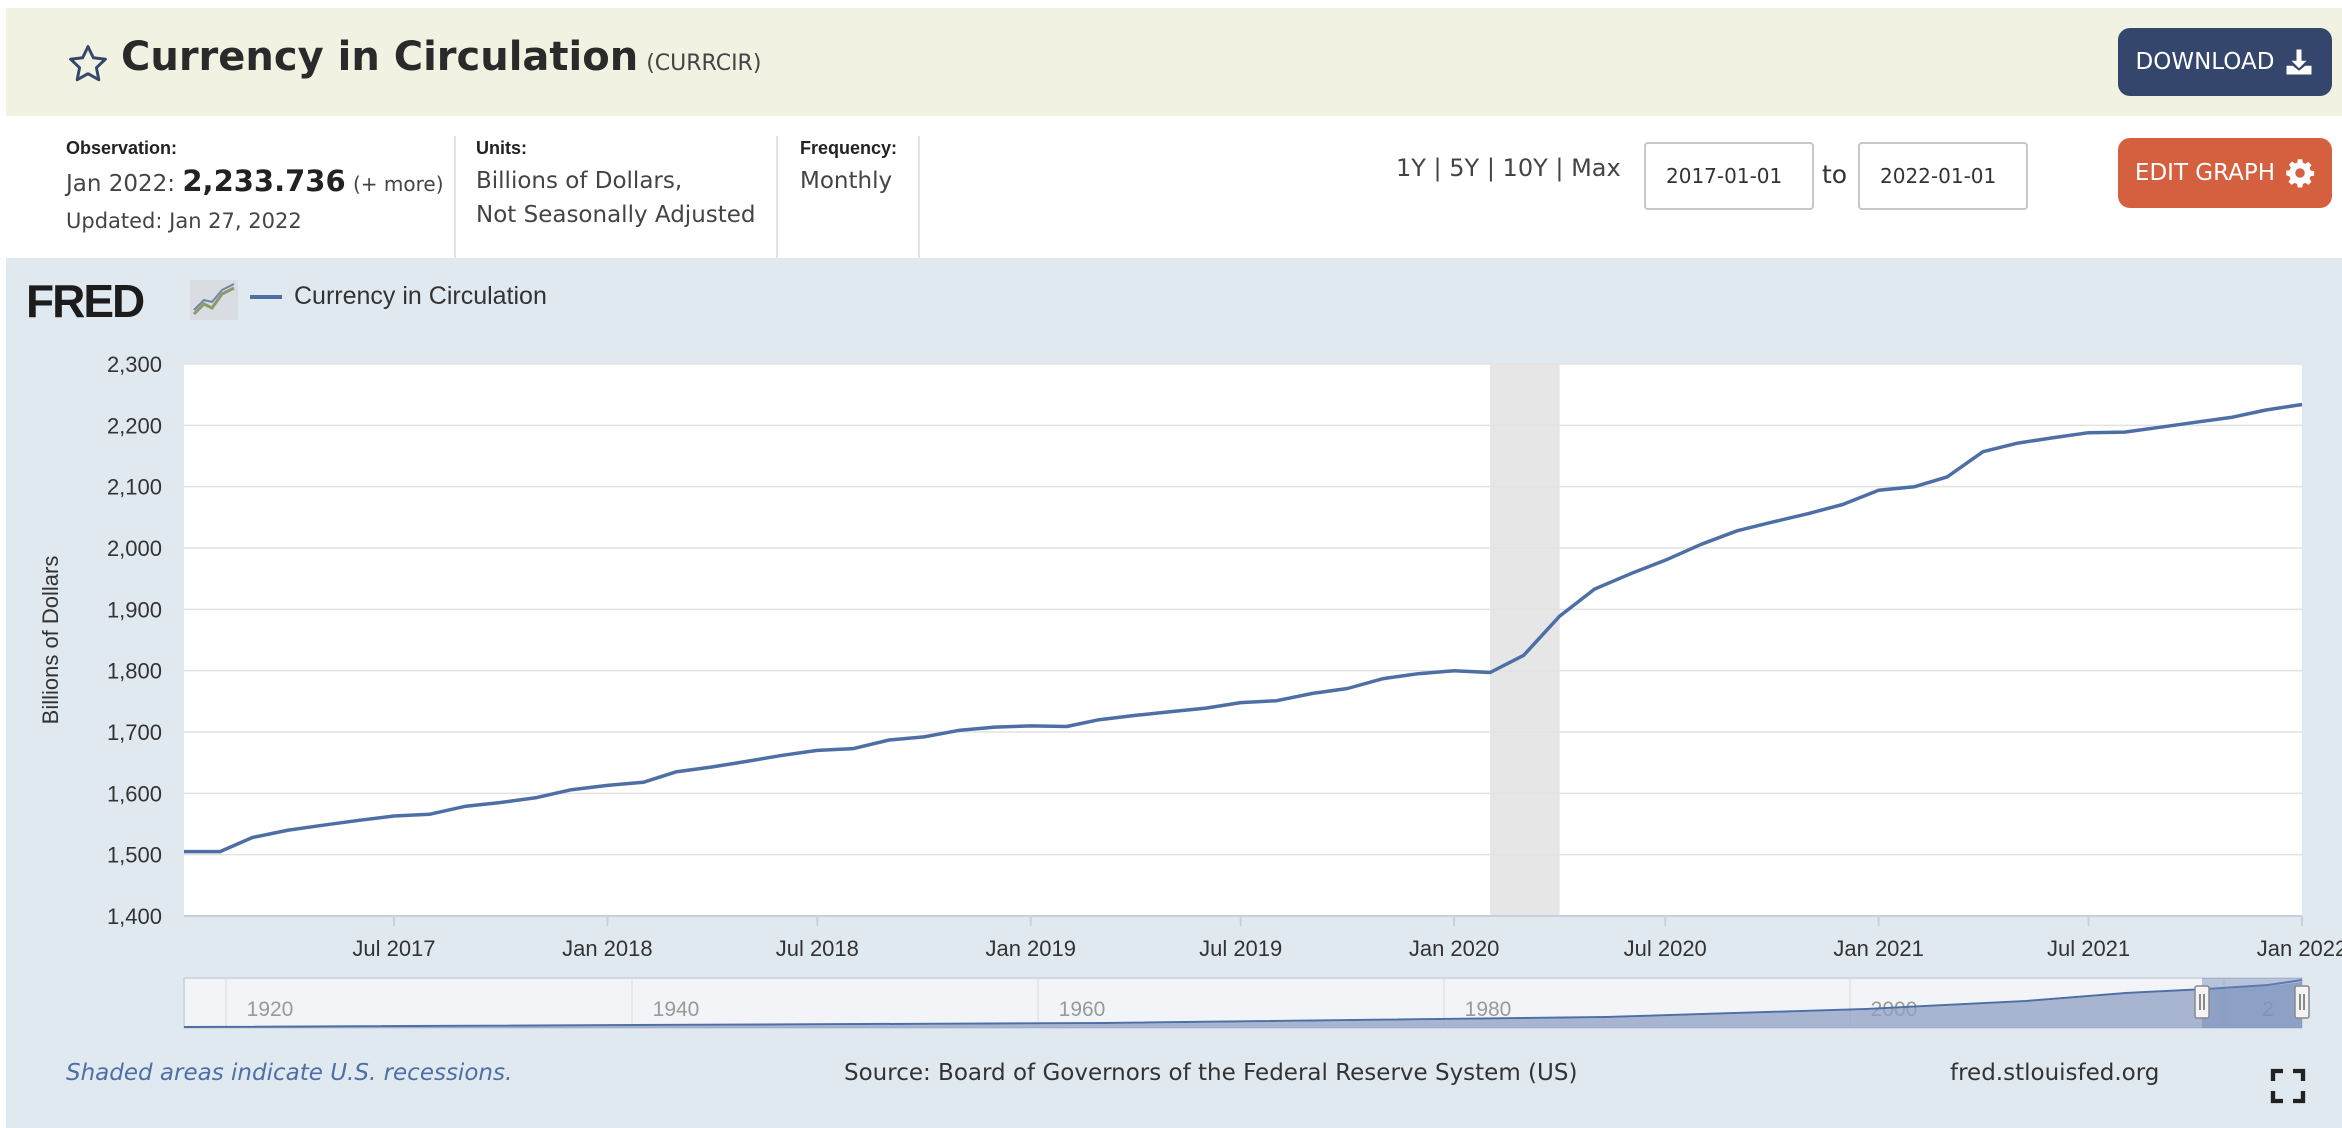 This screenshot has height=1128, width=2342. Describe the element at coordinates (2299, 948) in the screenshot. I see `x-tick-label: Jan 2022` at that location.